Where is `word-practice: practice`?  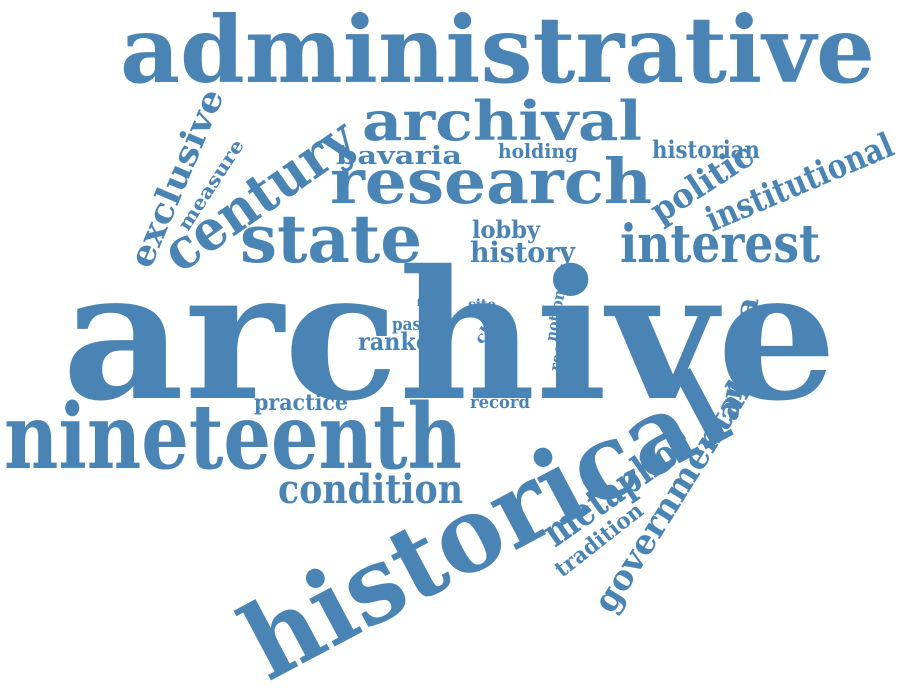 word-practice: practice is located at coordinates (301, 403).